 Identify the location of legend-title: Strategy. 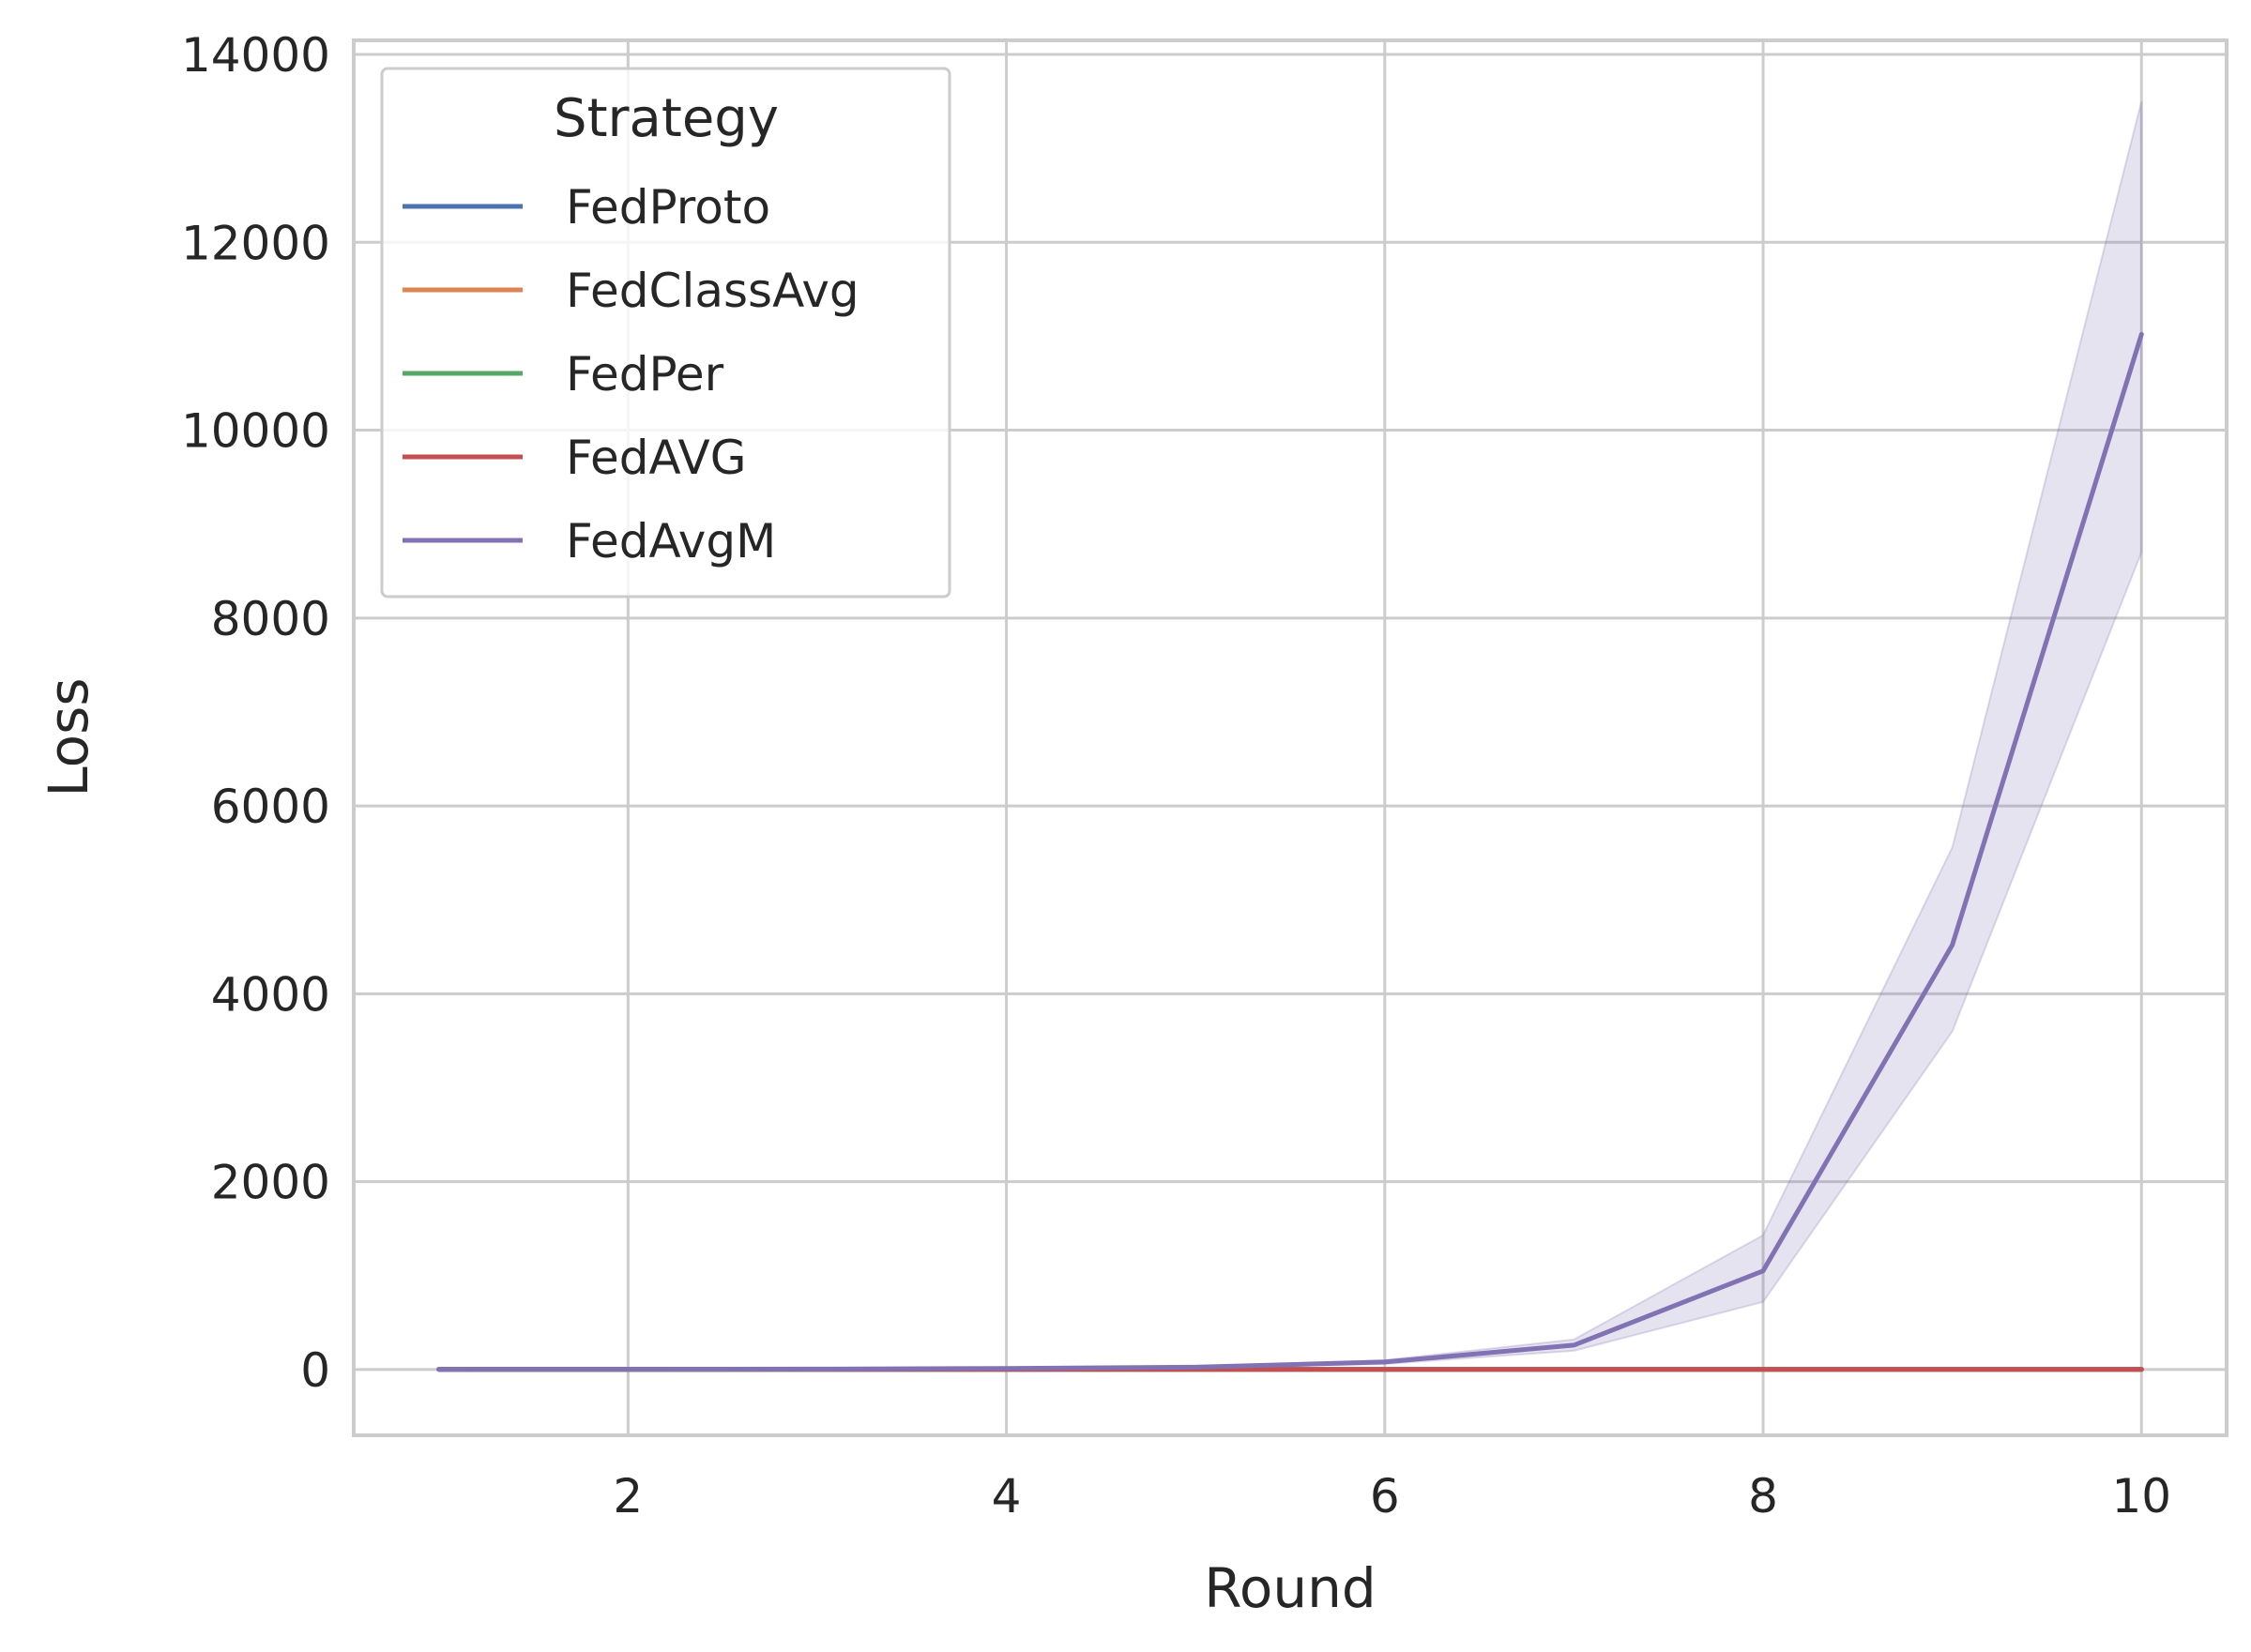
(666, 118).